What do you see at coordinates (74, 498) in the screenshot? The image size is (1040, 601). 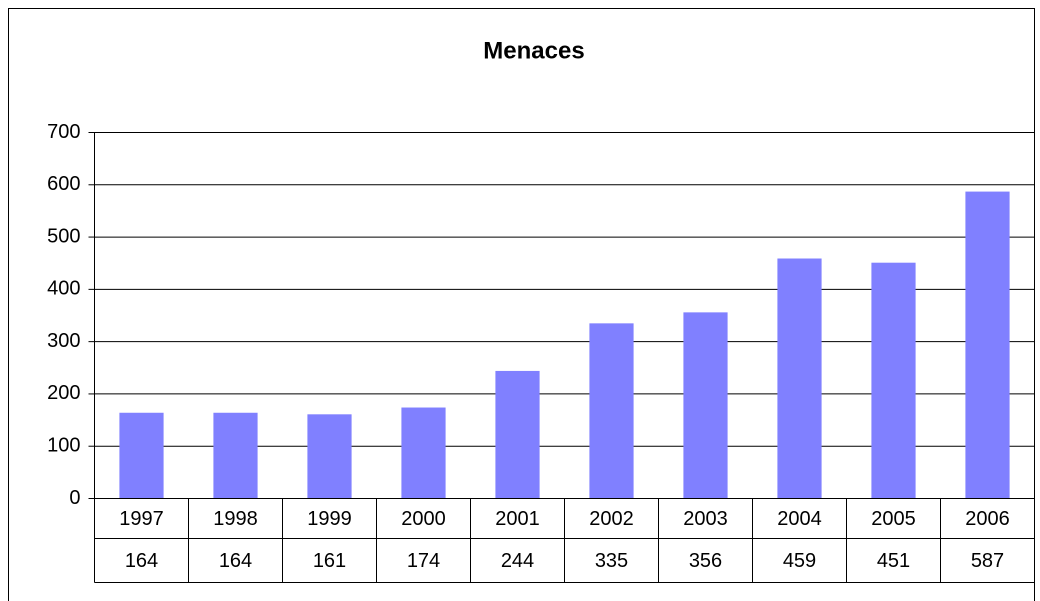 I see `y-tick-label: 0` at bounding box center [74, 498].